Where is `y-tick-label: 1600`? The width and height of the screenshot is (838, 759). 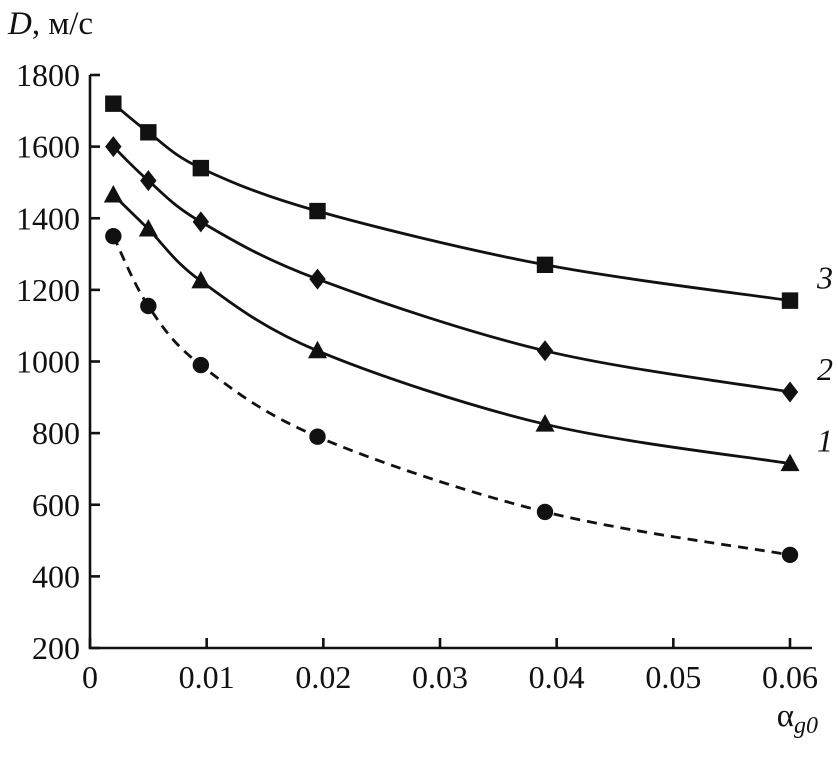
y-tick-label: 1600 is located at coordinates (48, 147).